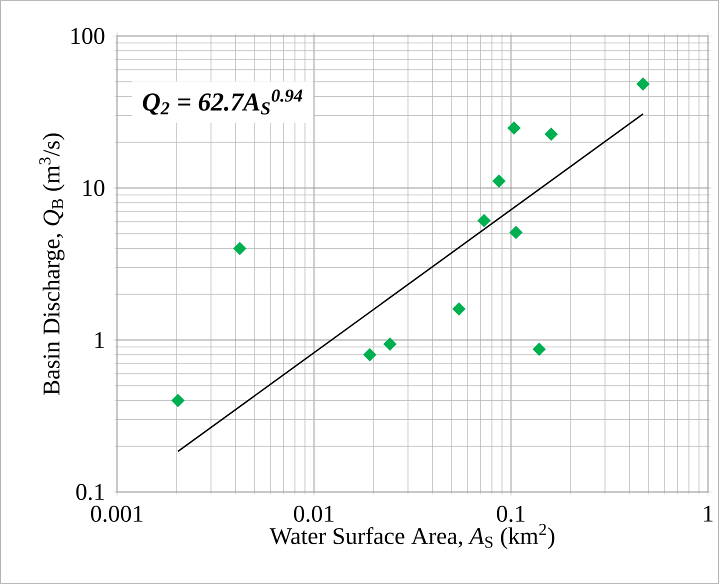  What do you see at coordinates (708, 514) in the screenshot?
I see `x-tick-label: 1` at bounding box center [708, 514].